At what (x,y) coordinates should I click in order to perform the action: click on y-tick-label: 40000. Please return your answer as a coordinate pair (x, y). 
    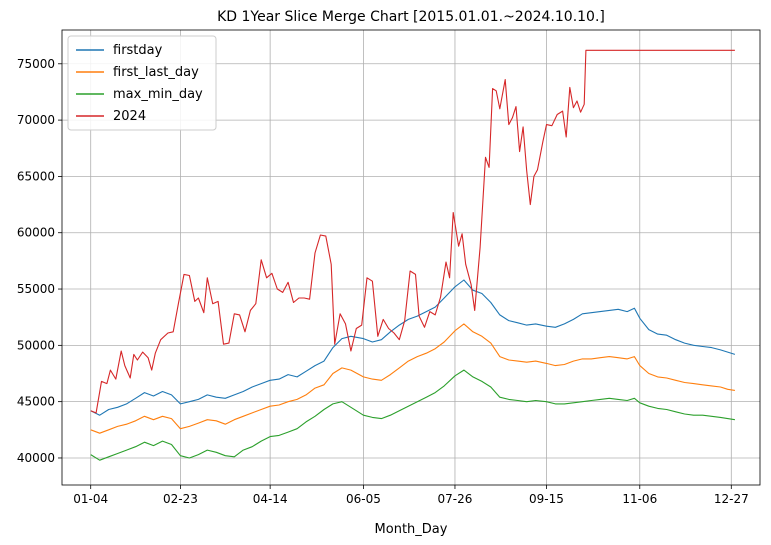
    Looking at the image, I should click on (36, 458).